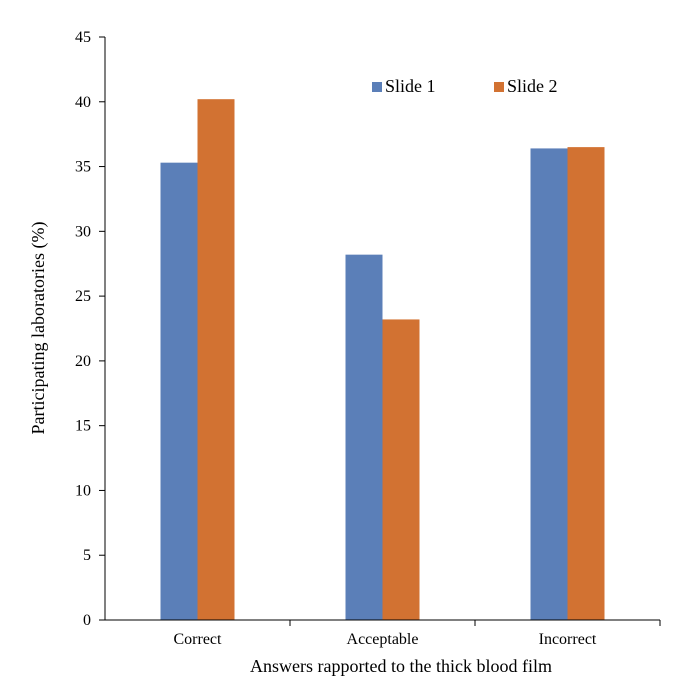  Describe the element at coordinates (532, 86) in the screenshot. I see `legend-label: Slide 2` at that location.